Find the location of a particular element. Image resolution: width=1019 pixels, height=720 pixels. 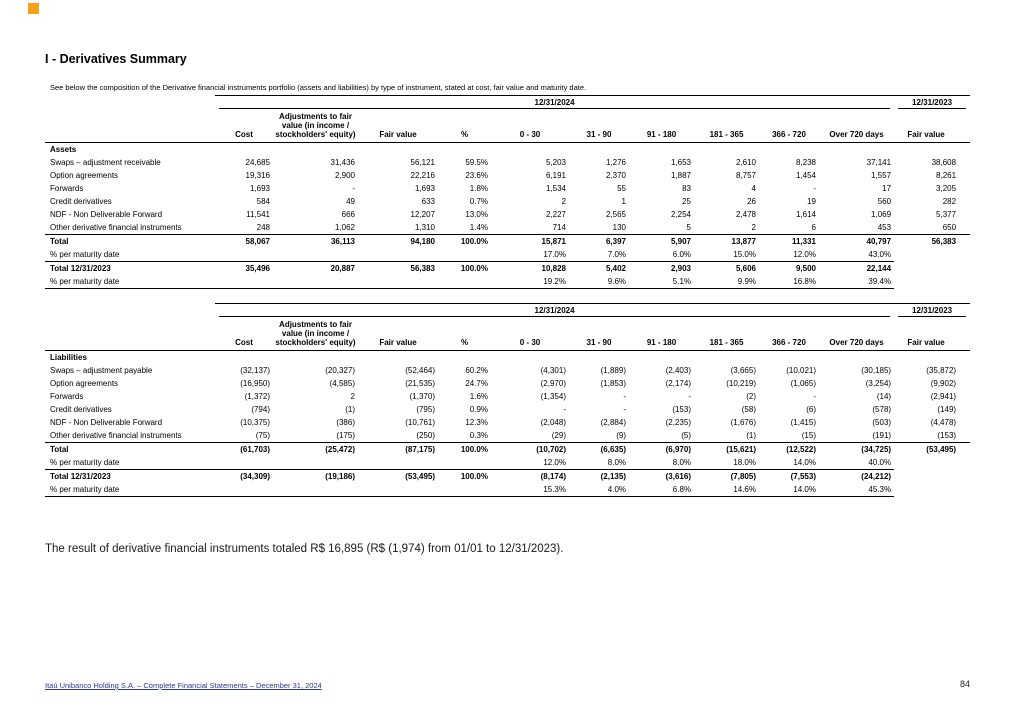

value-cell: (16,950) is located at coordinates (255, 383).